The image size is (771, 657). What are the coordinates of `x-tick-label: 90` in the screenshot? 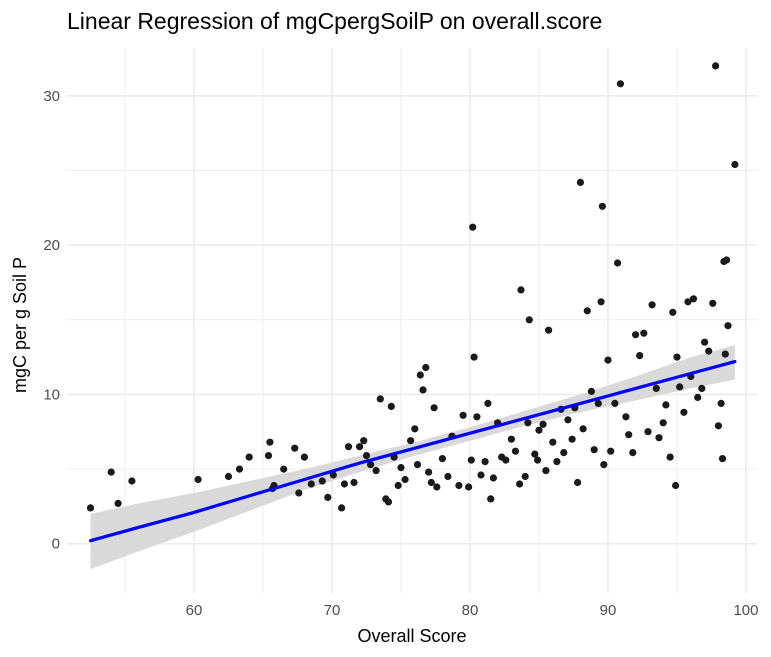 It's located at (608, 610).